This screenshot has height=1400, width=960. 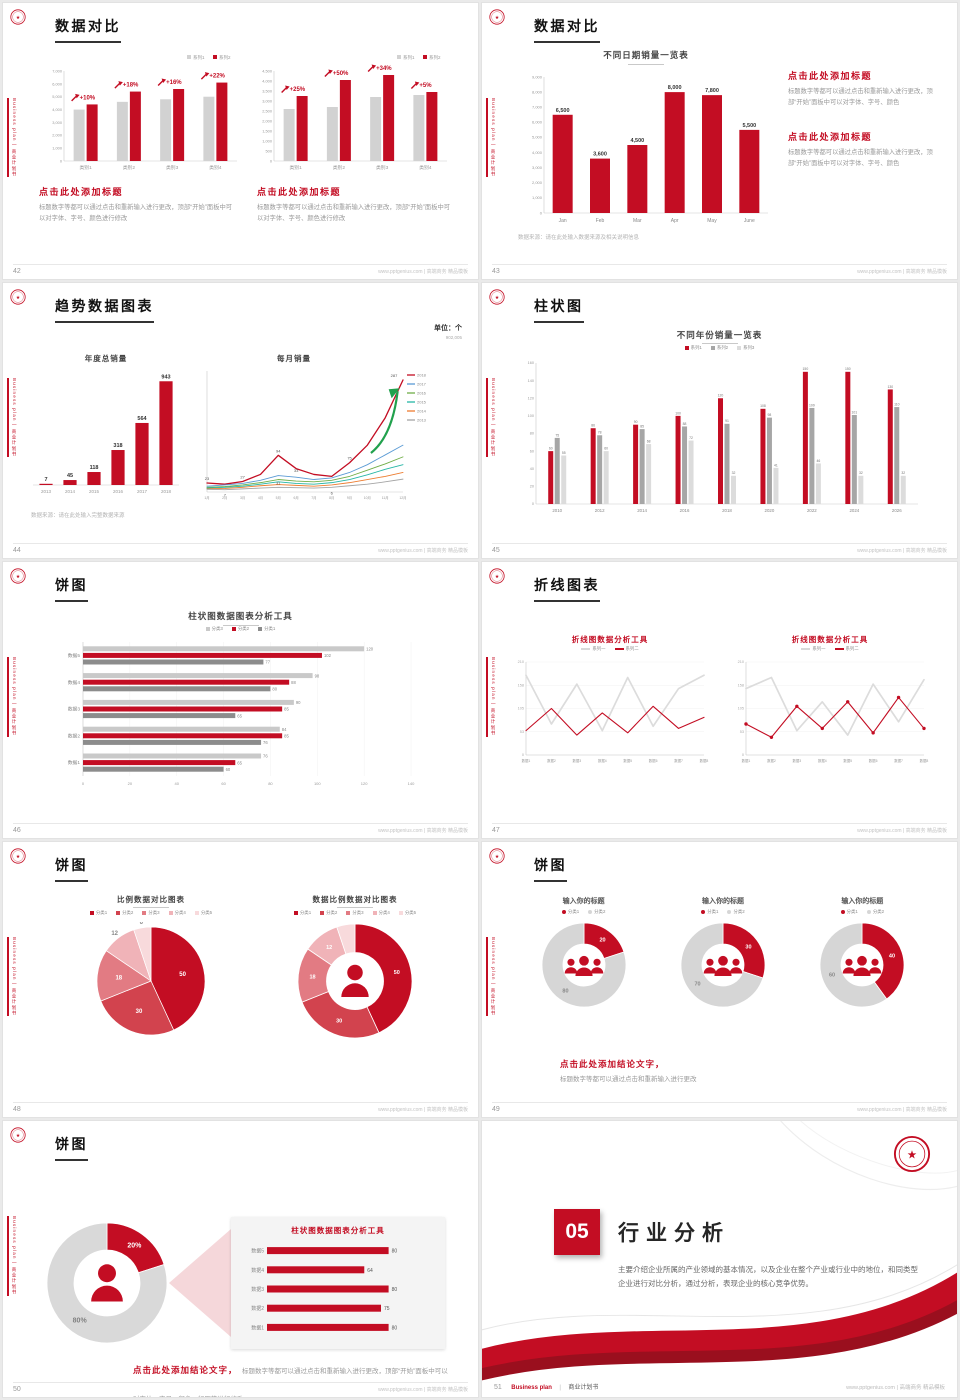 I want to click on donut-group: 输入你的标题 分类1 分类2 30 70, so click(x=722, y=952).